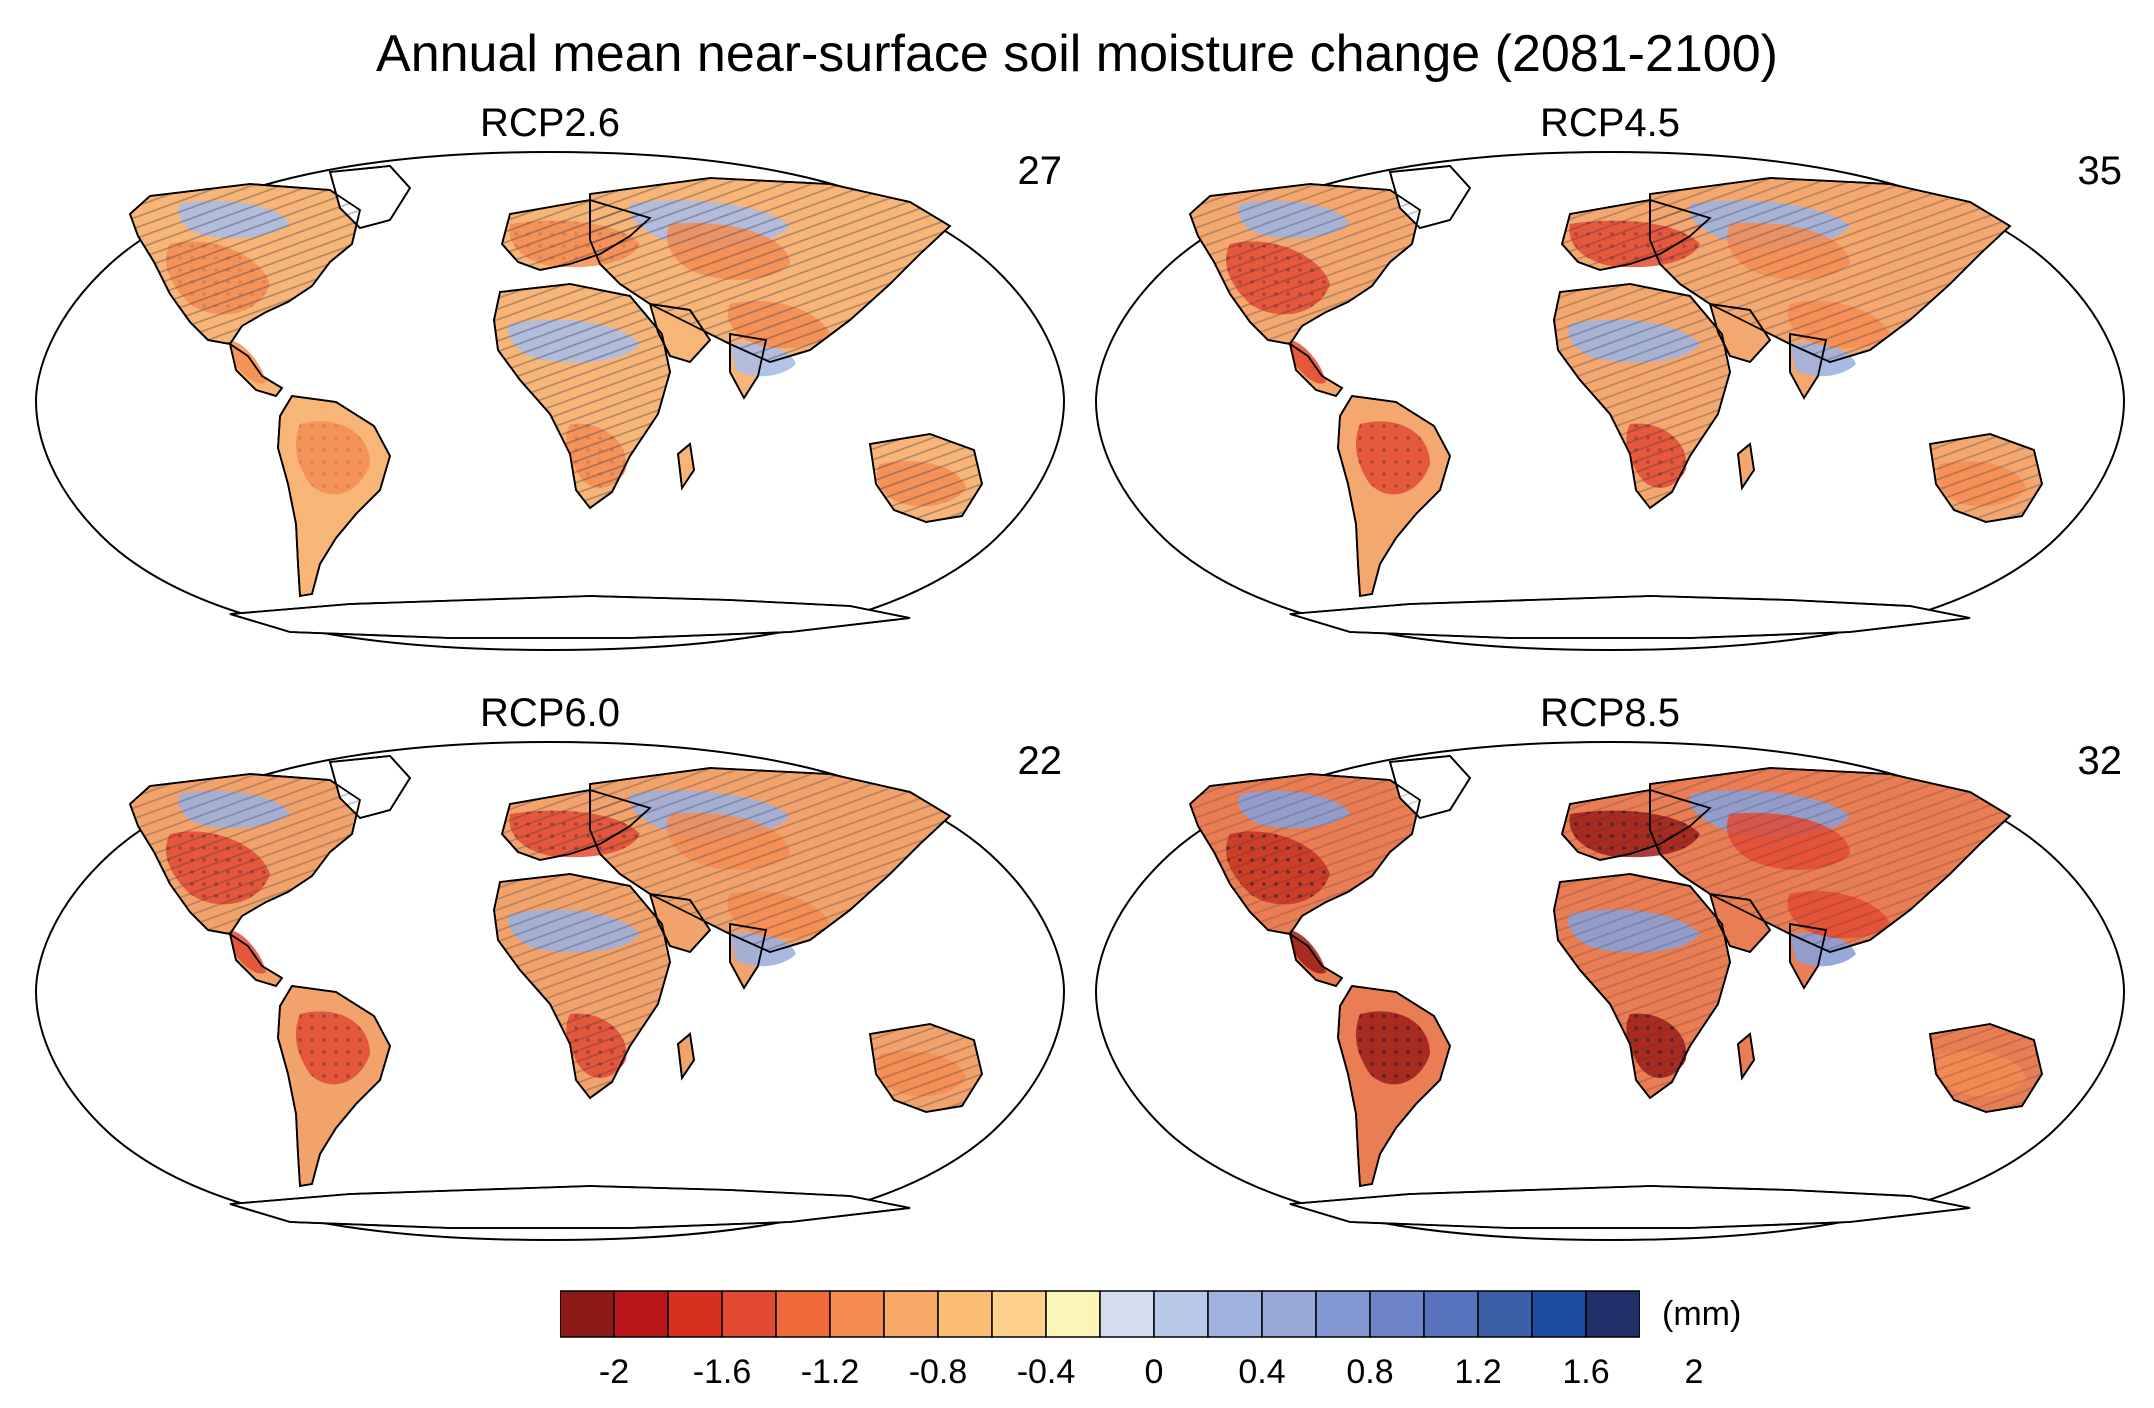 The height and width of the screenshot is (1408, 2154). Describe the element at coordinates (1478, 1372) in the screenshot. I see `colorbar-tick-label: 1.2` at that location.